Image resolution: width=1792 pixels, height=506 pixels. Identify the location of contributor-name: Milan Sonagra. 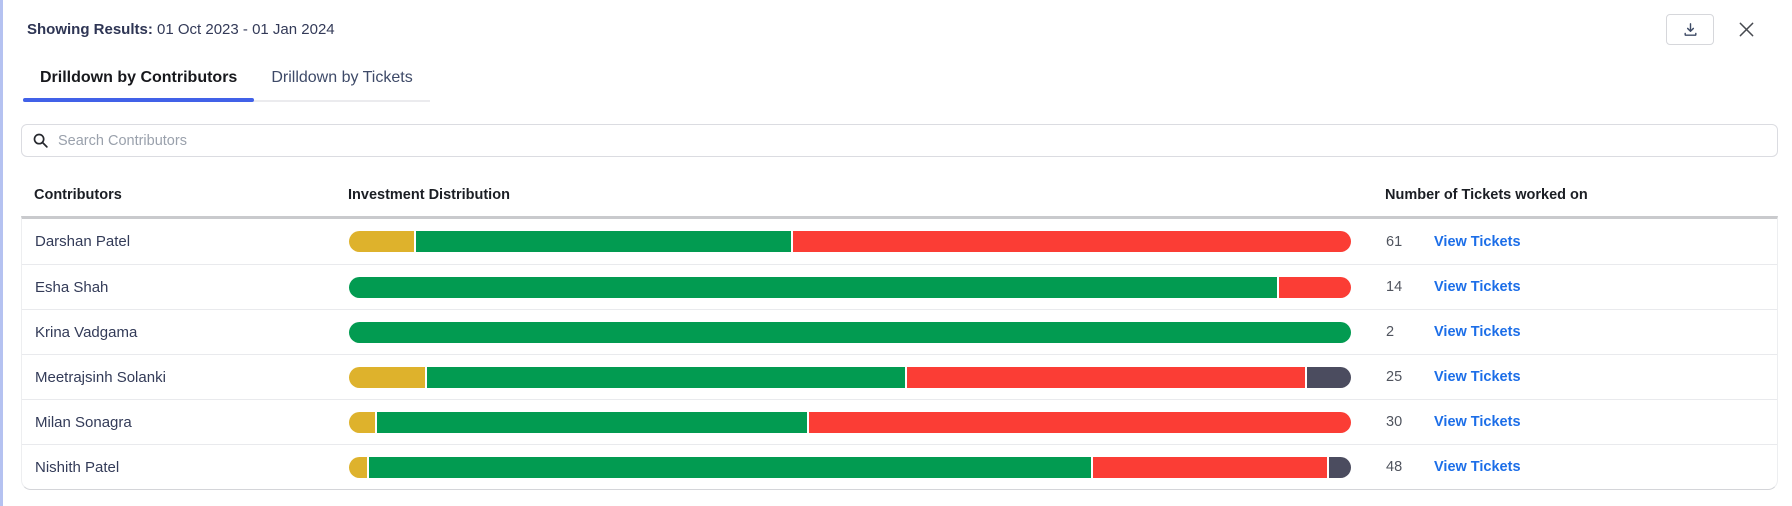
(83, 422).